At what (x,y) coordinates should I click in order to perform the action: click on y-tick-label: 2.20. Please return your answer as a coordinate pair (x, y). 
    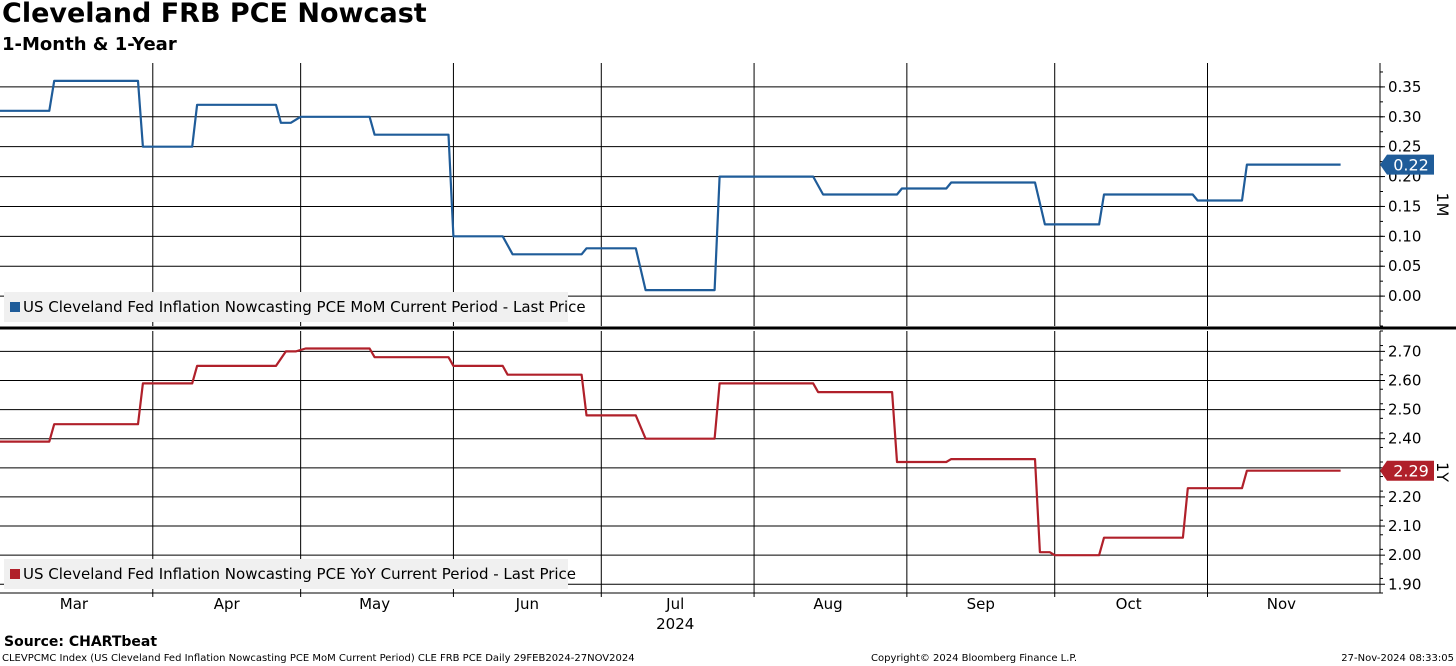
    Looking at the image, I should click on (1404, 497).